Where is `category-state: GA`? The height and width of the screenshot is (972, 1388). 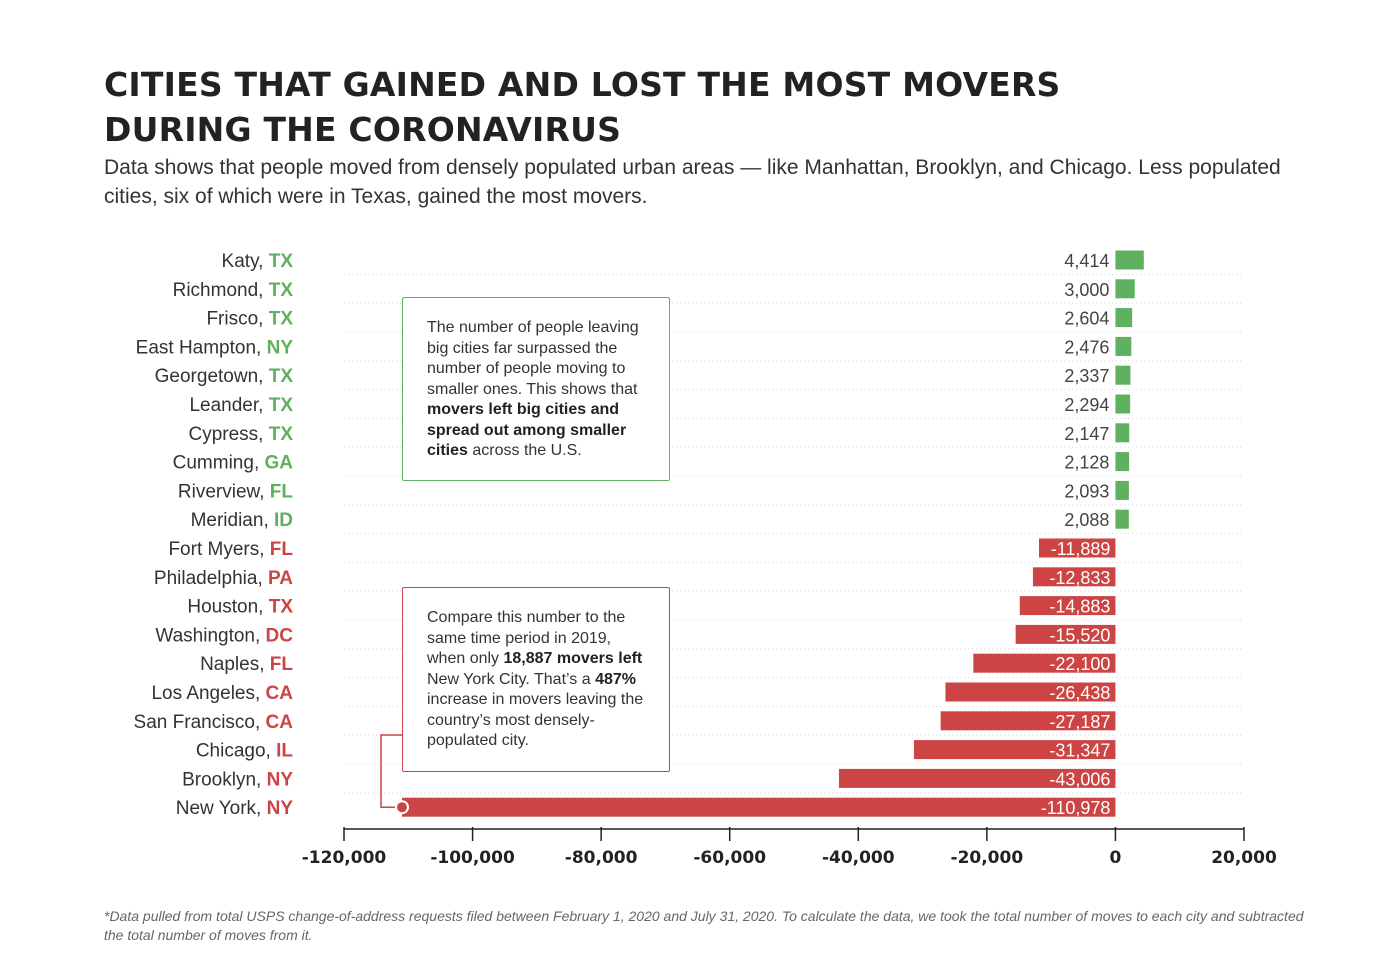
category-state: GA is located at coordinates (279, 463).